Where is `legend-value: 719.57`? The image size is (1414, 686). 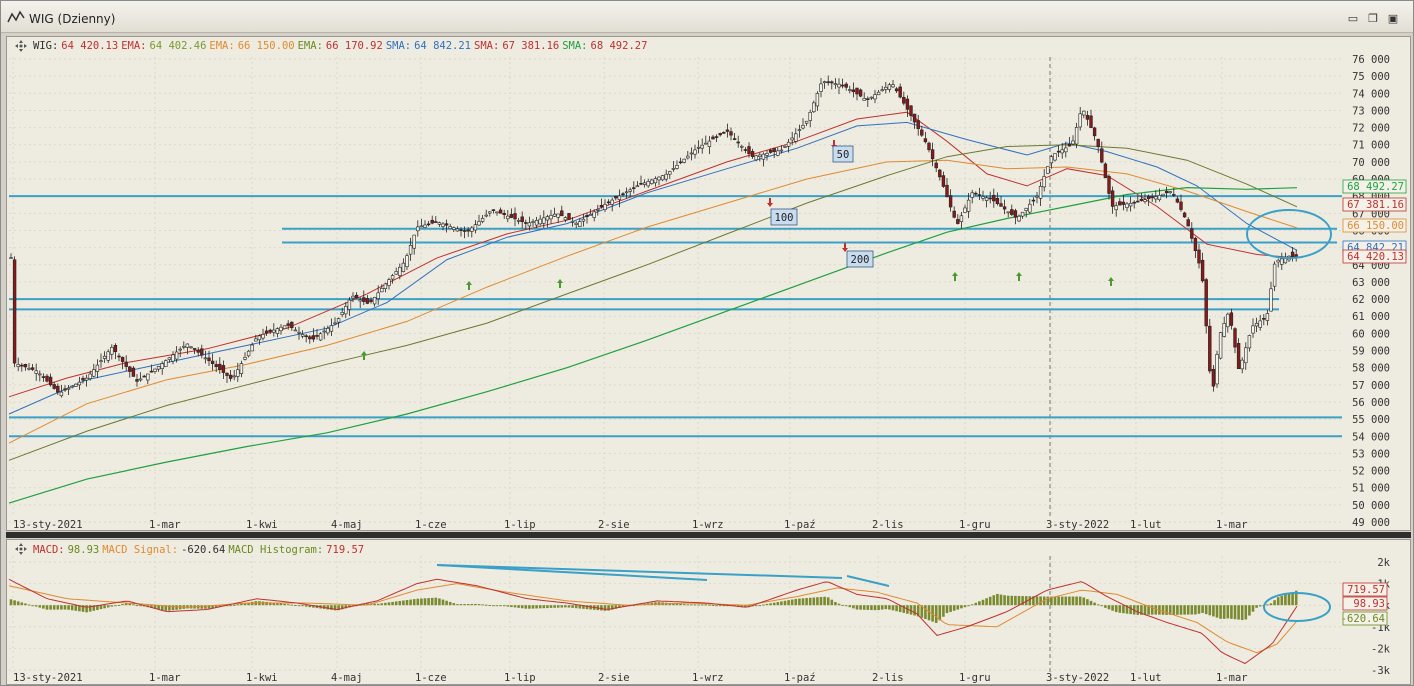
legend-value: 719.57 is located at coordinates (345, 550).